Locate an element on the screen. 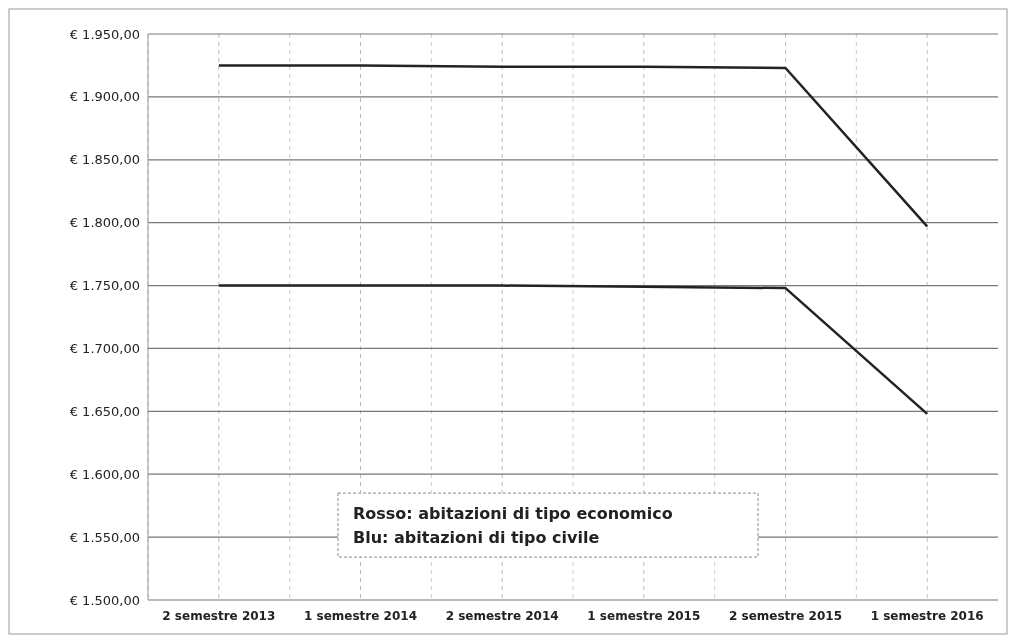  y-tick-label: € 1.750,00 is located at coordinates (104, 286).